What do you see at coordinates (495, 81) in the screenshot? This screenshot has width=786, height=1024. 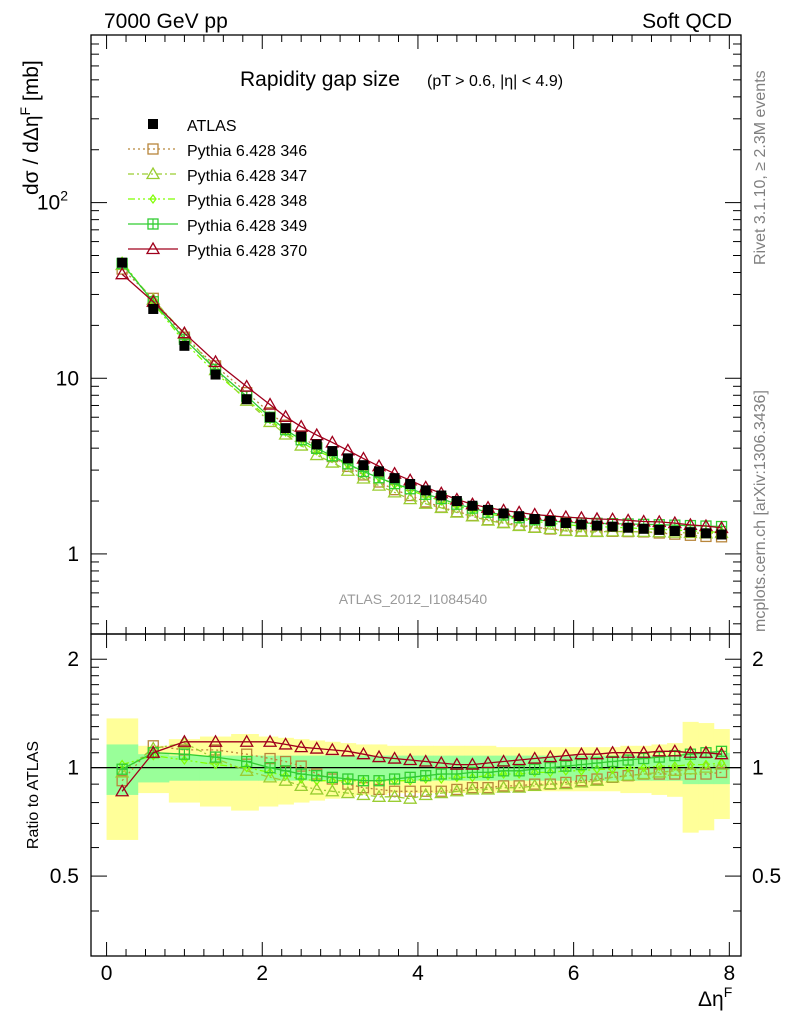 I see `chart-title-cut: (pT > 0.6, |η| < 4.9)` at bounding box center [495, 81].